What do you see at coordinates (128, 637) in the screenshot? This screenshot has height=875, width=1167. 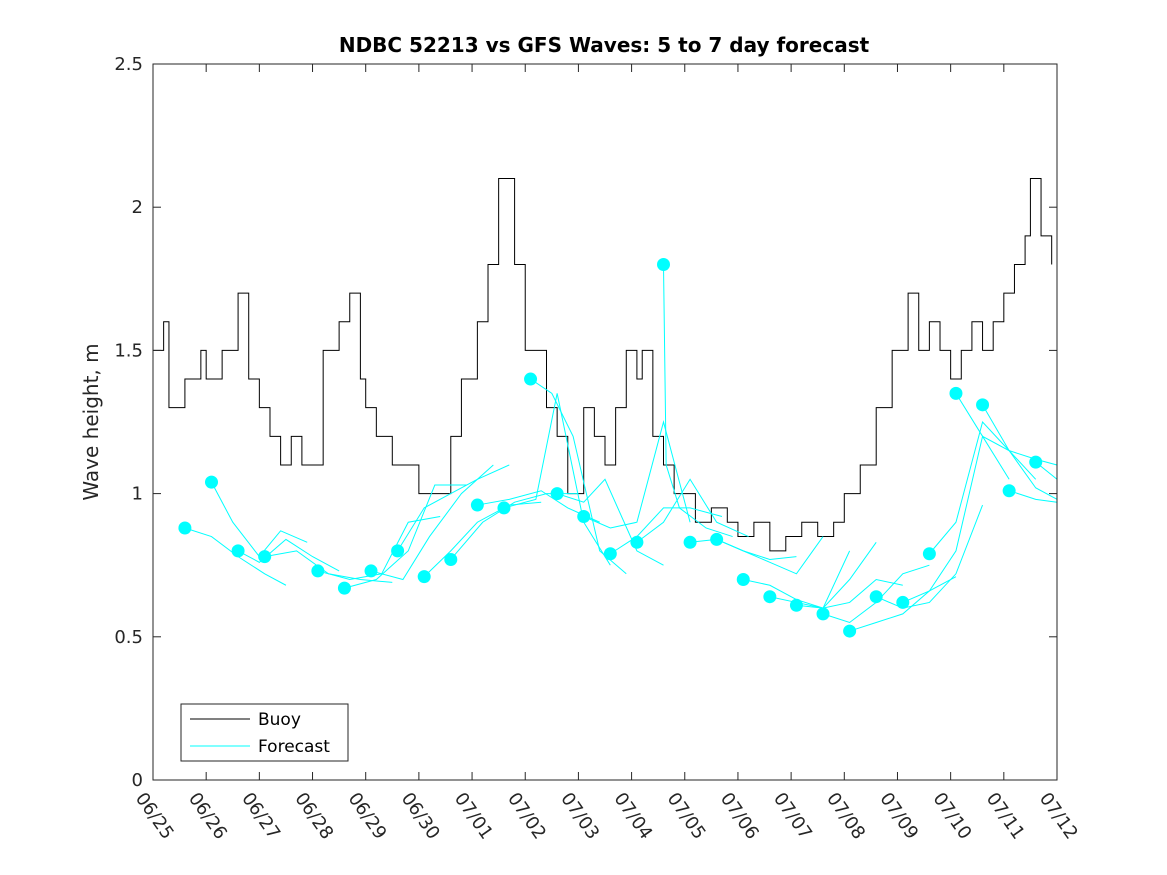 I see `y-tick-label: 0.5` at bounding box center [128, 637].